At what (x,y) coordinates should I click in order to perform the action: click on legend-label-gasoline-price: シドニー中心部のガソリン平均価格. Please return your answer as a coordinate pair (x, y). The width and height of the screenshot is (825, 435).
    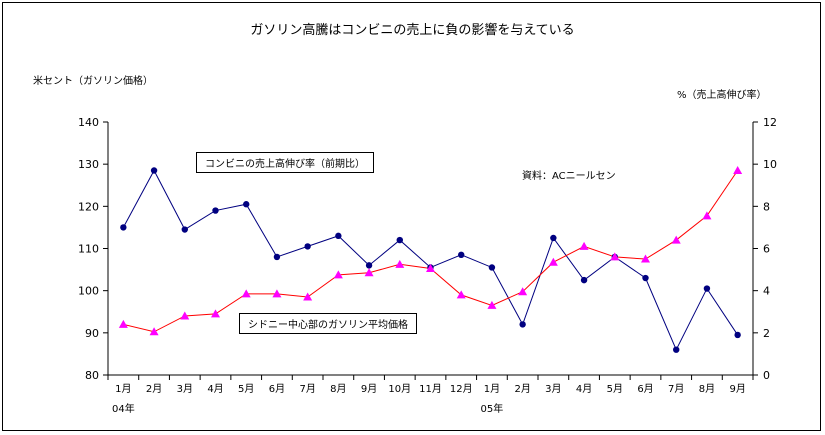
    Looking at the image, I should click on (328, 323).